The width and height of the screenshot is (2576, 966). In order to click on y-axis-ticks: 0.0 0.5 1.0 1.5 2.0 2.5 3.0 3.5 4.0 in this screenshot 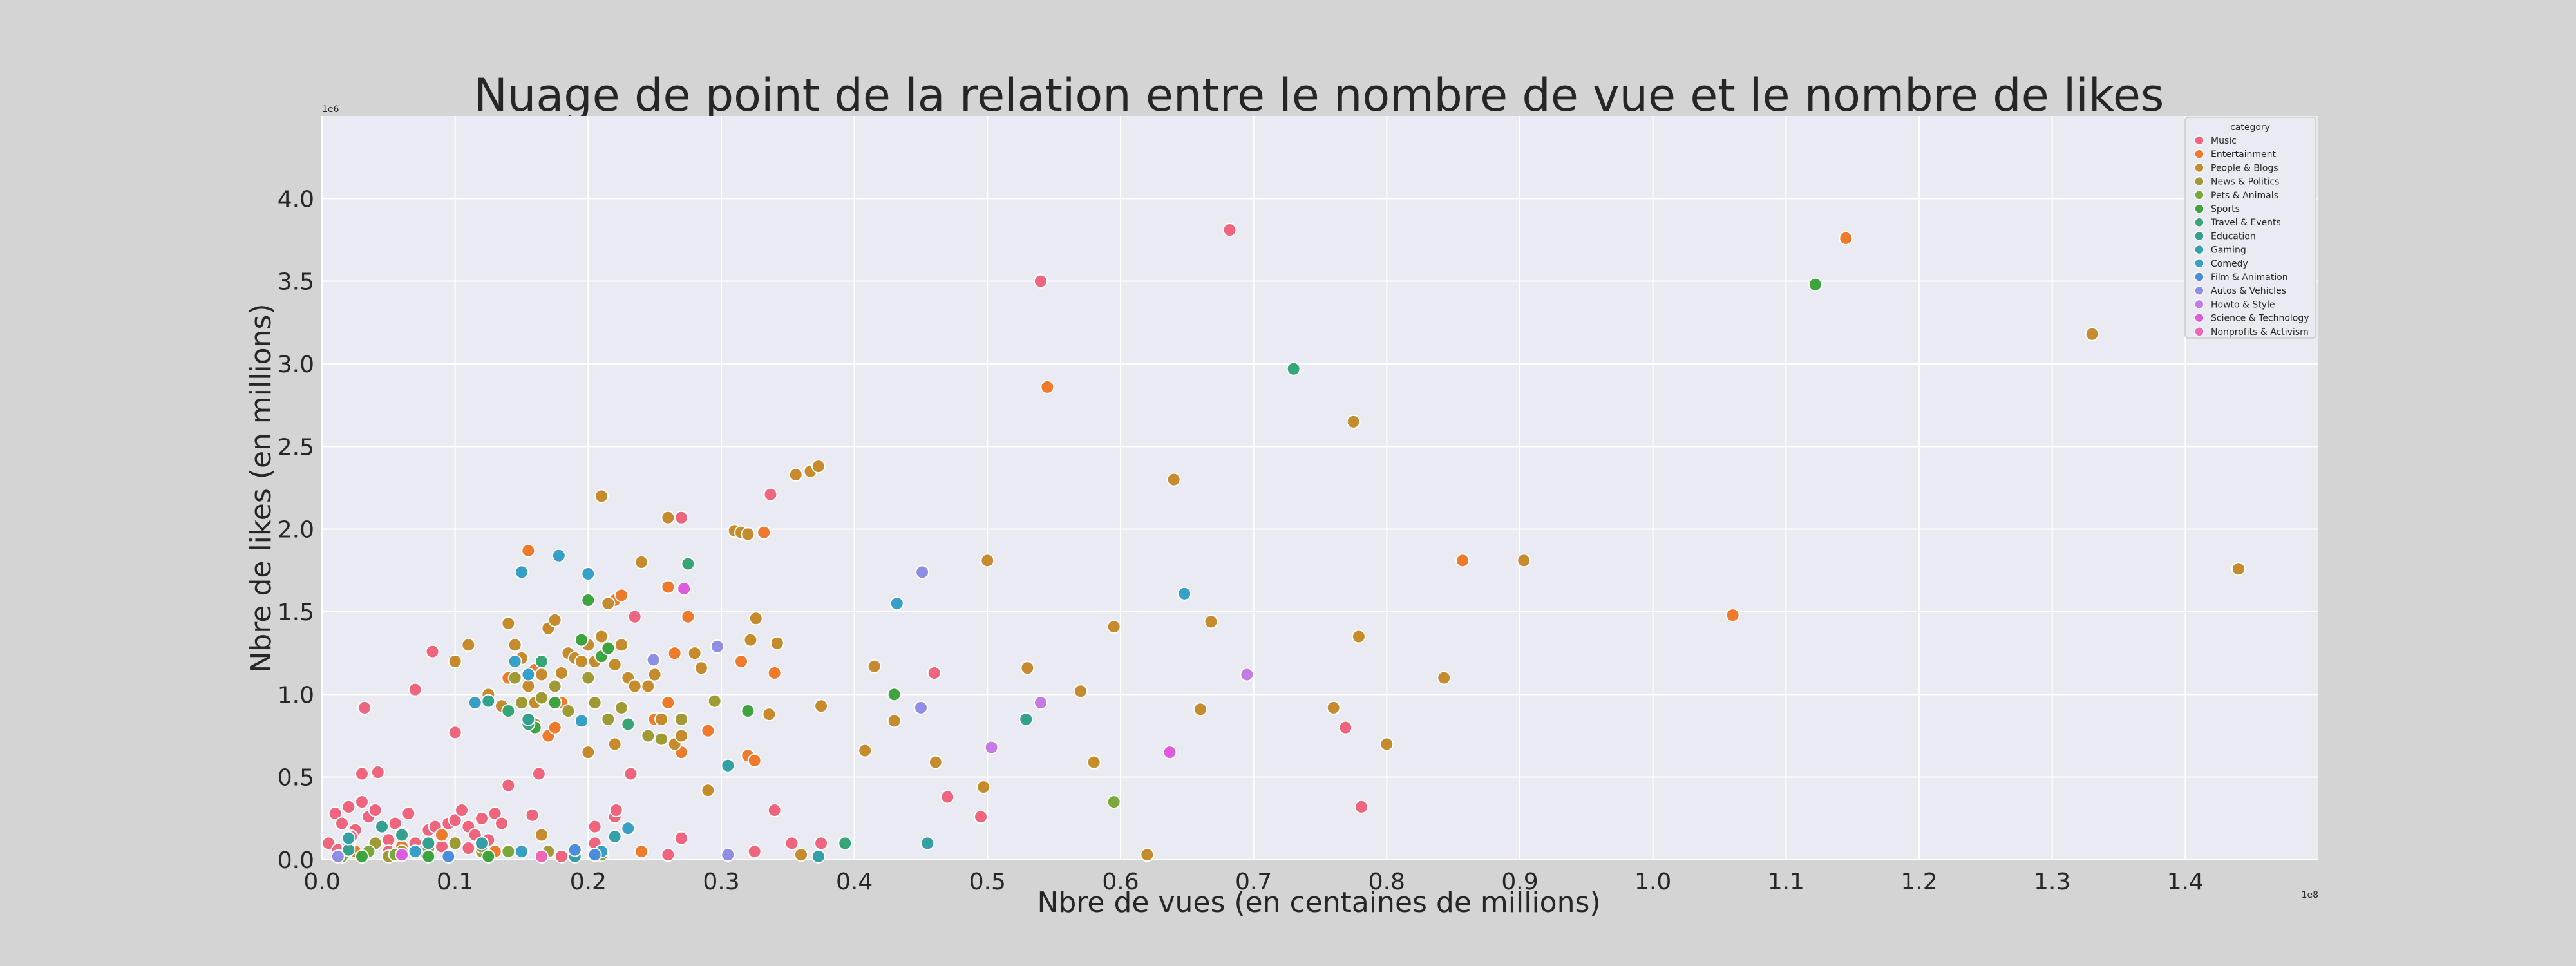, I will do `click(296, 530)`.